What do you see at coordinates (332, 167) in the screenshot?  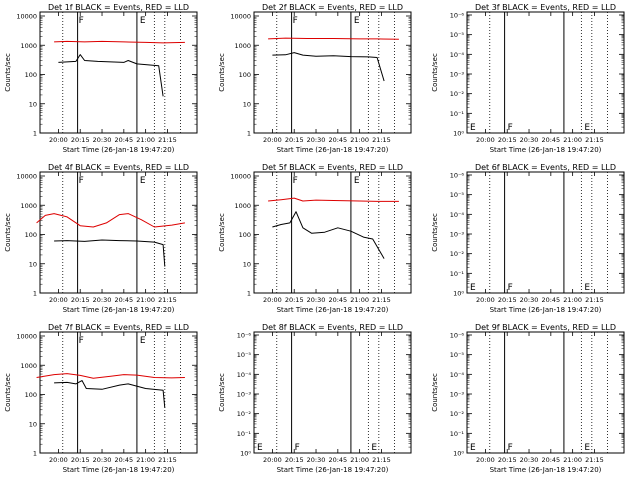 I see `panel-title: Det 5f BLACK = Events, RED = LLD` at bounding box center [332, 167].